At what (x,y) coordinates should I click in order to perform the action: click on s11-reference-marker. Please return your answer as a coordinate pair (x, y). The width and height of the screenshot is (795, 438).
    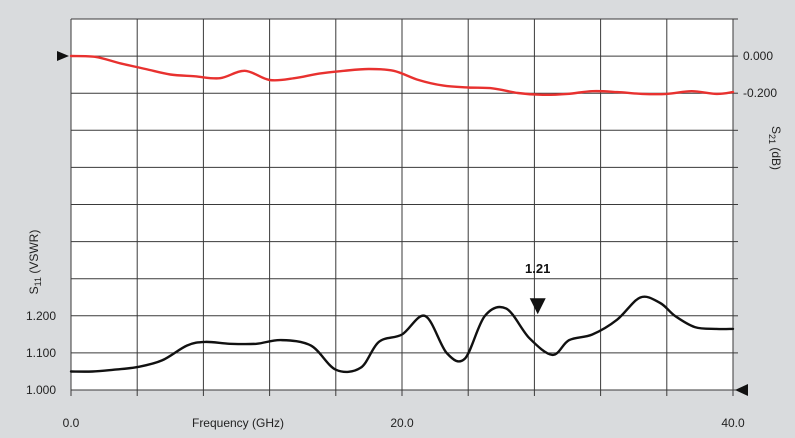
    Looking at the image, I should click on (741, 390).